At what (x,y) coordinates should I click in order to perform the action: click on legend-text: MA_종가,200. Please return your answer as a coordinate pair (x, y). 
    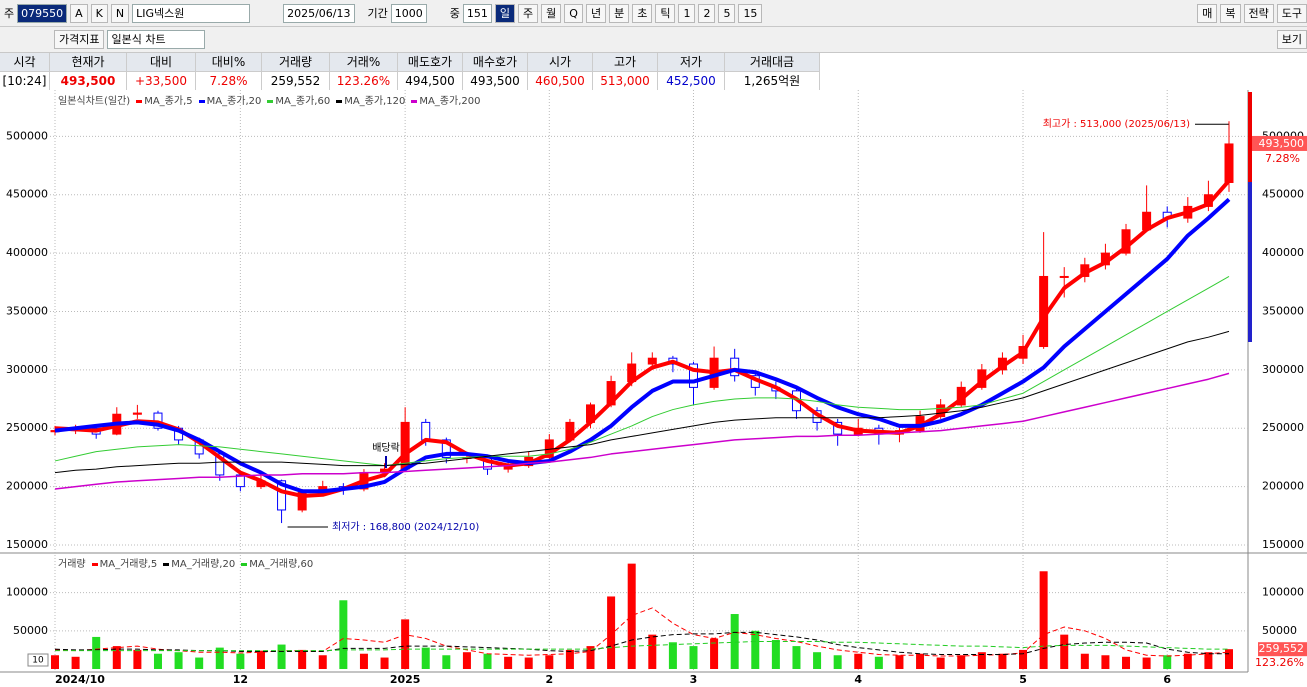
    Looking at the image, I should click on (450, 101).